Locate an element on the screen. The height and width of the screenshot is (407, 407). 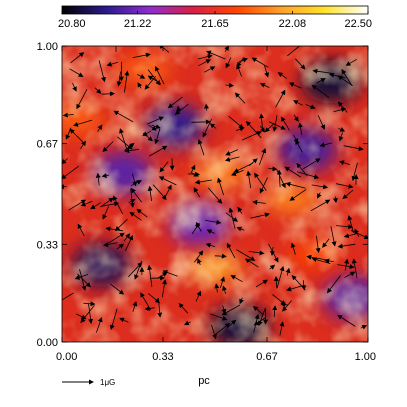
colorbar-tick-label: 20.80 is located at coordinates (72, 24).